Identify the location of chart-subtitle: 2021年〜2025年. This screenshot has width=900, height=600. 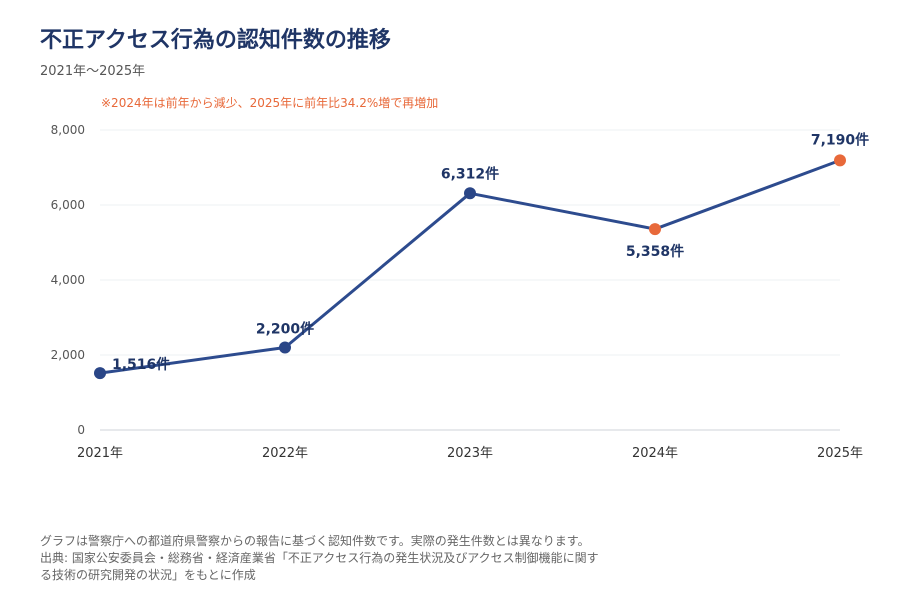
(93, 71).